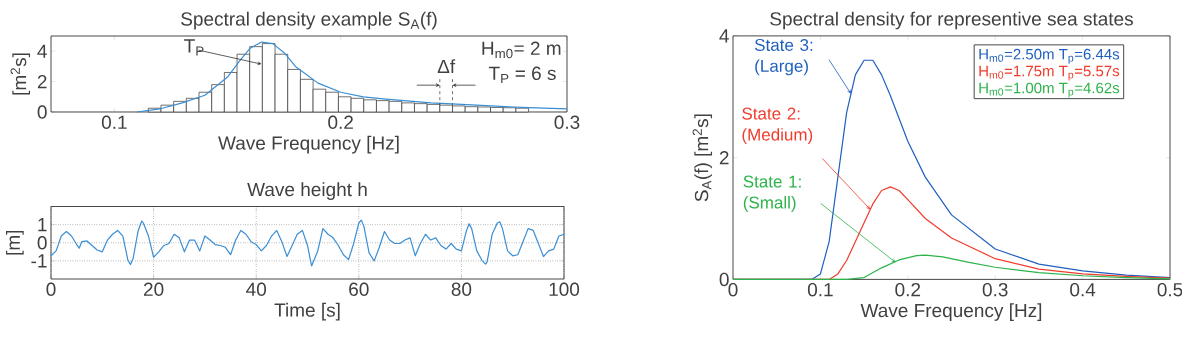 The width and height of the screenshot is (1182, 354). I want to click on x-tick-label: 100, so click(564, 289).